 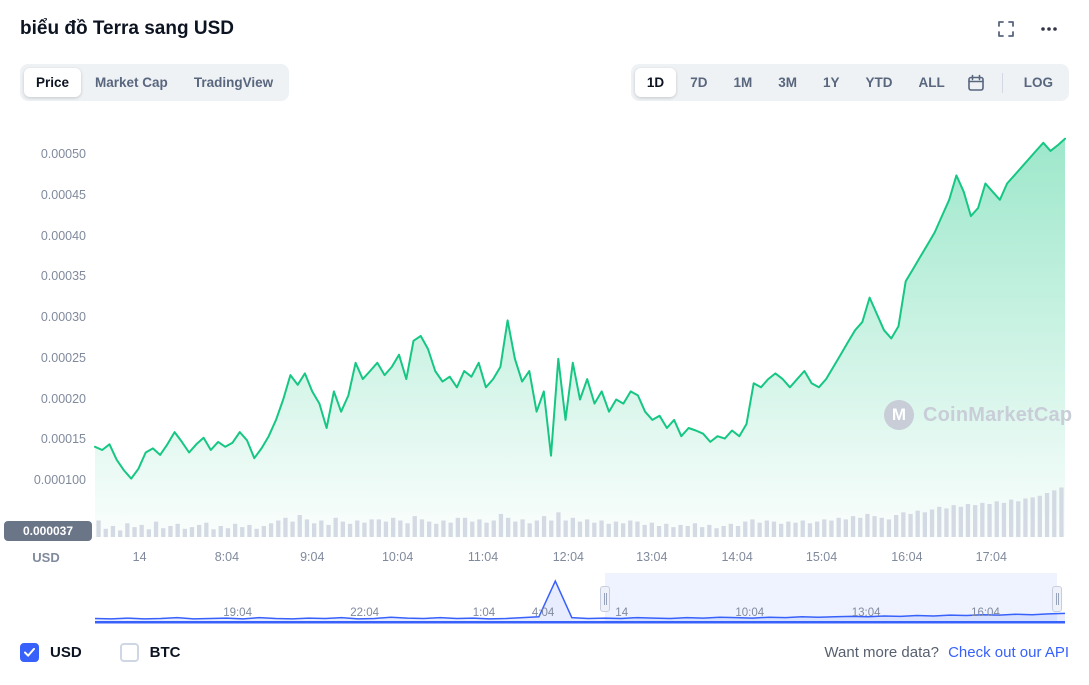 I want to click on y-axis-unit: USD, so click(x=46, y=557).